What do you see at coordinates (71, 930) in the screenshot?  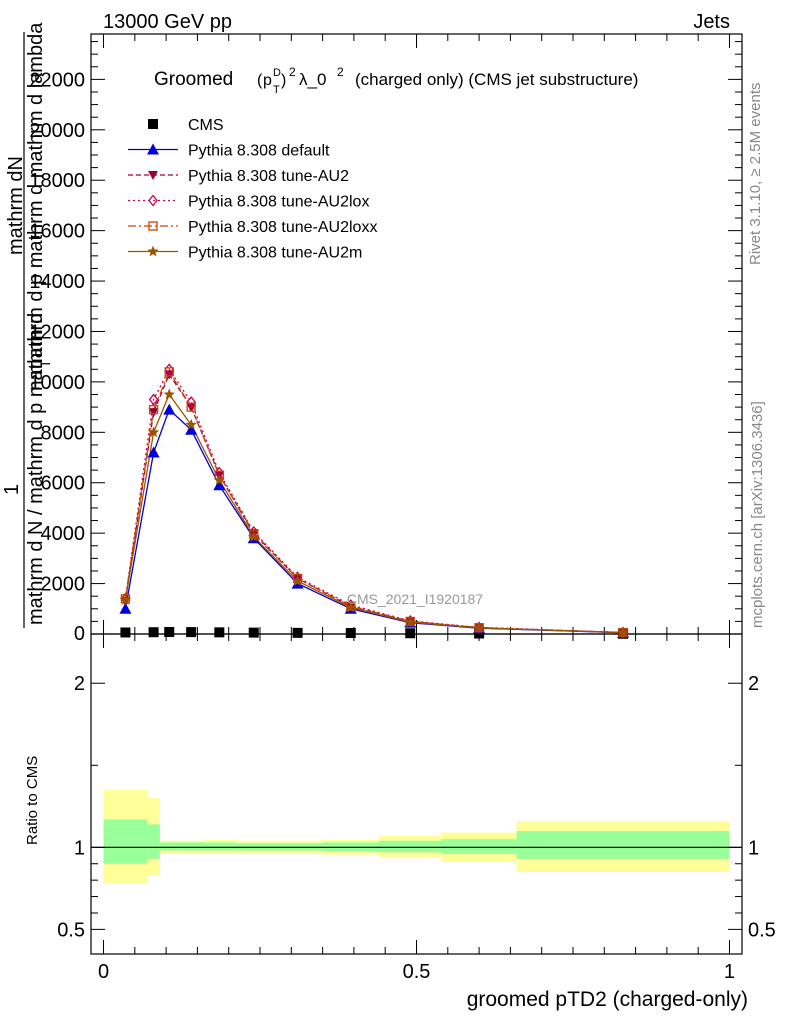 I see `ratio-tick-label-left: 0.5` at bounding box center [71, 930].